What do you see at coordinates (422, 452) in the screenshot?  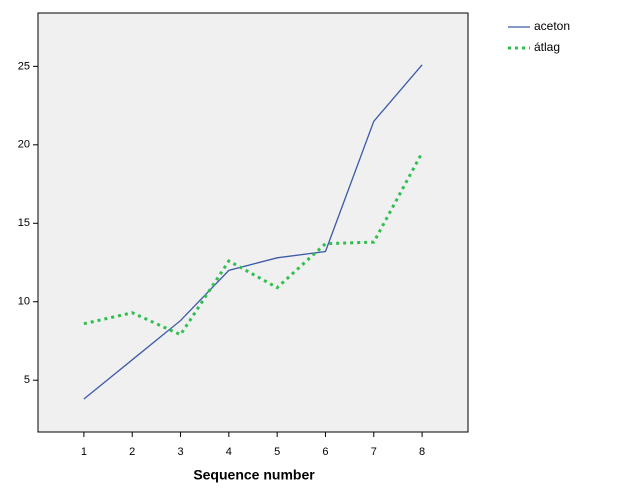 I see `x-tick-label: 8` at bounding box center [422, 452].